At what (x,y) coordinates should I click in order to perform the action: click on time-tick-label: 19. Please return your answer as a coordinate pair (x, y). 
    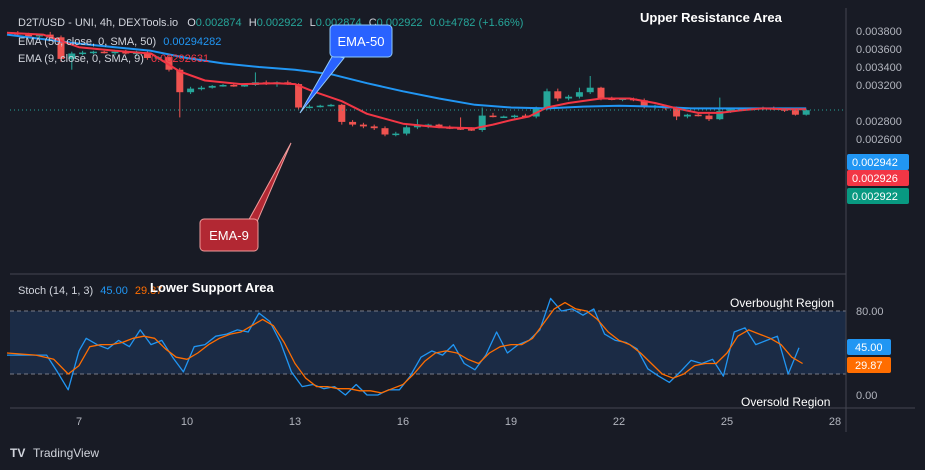
    Looking at the image, I should click on (511, 422).